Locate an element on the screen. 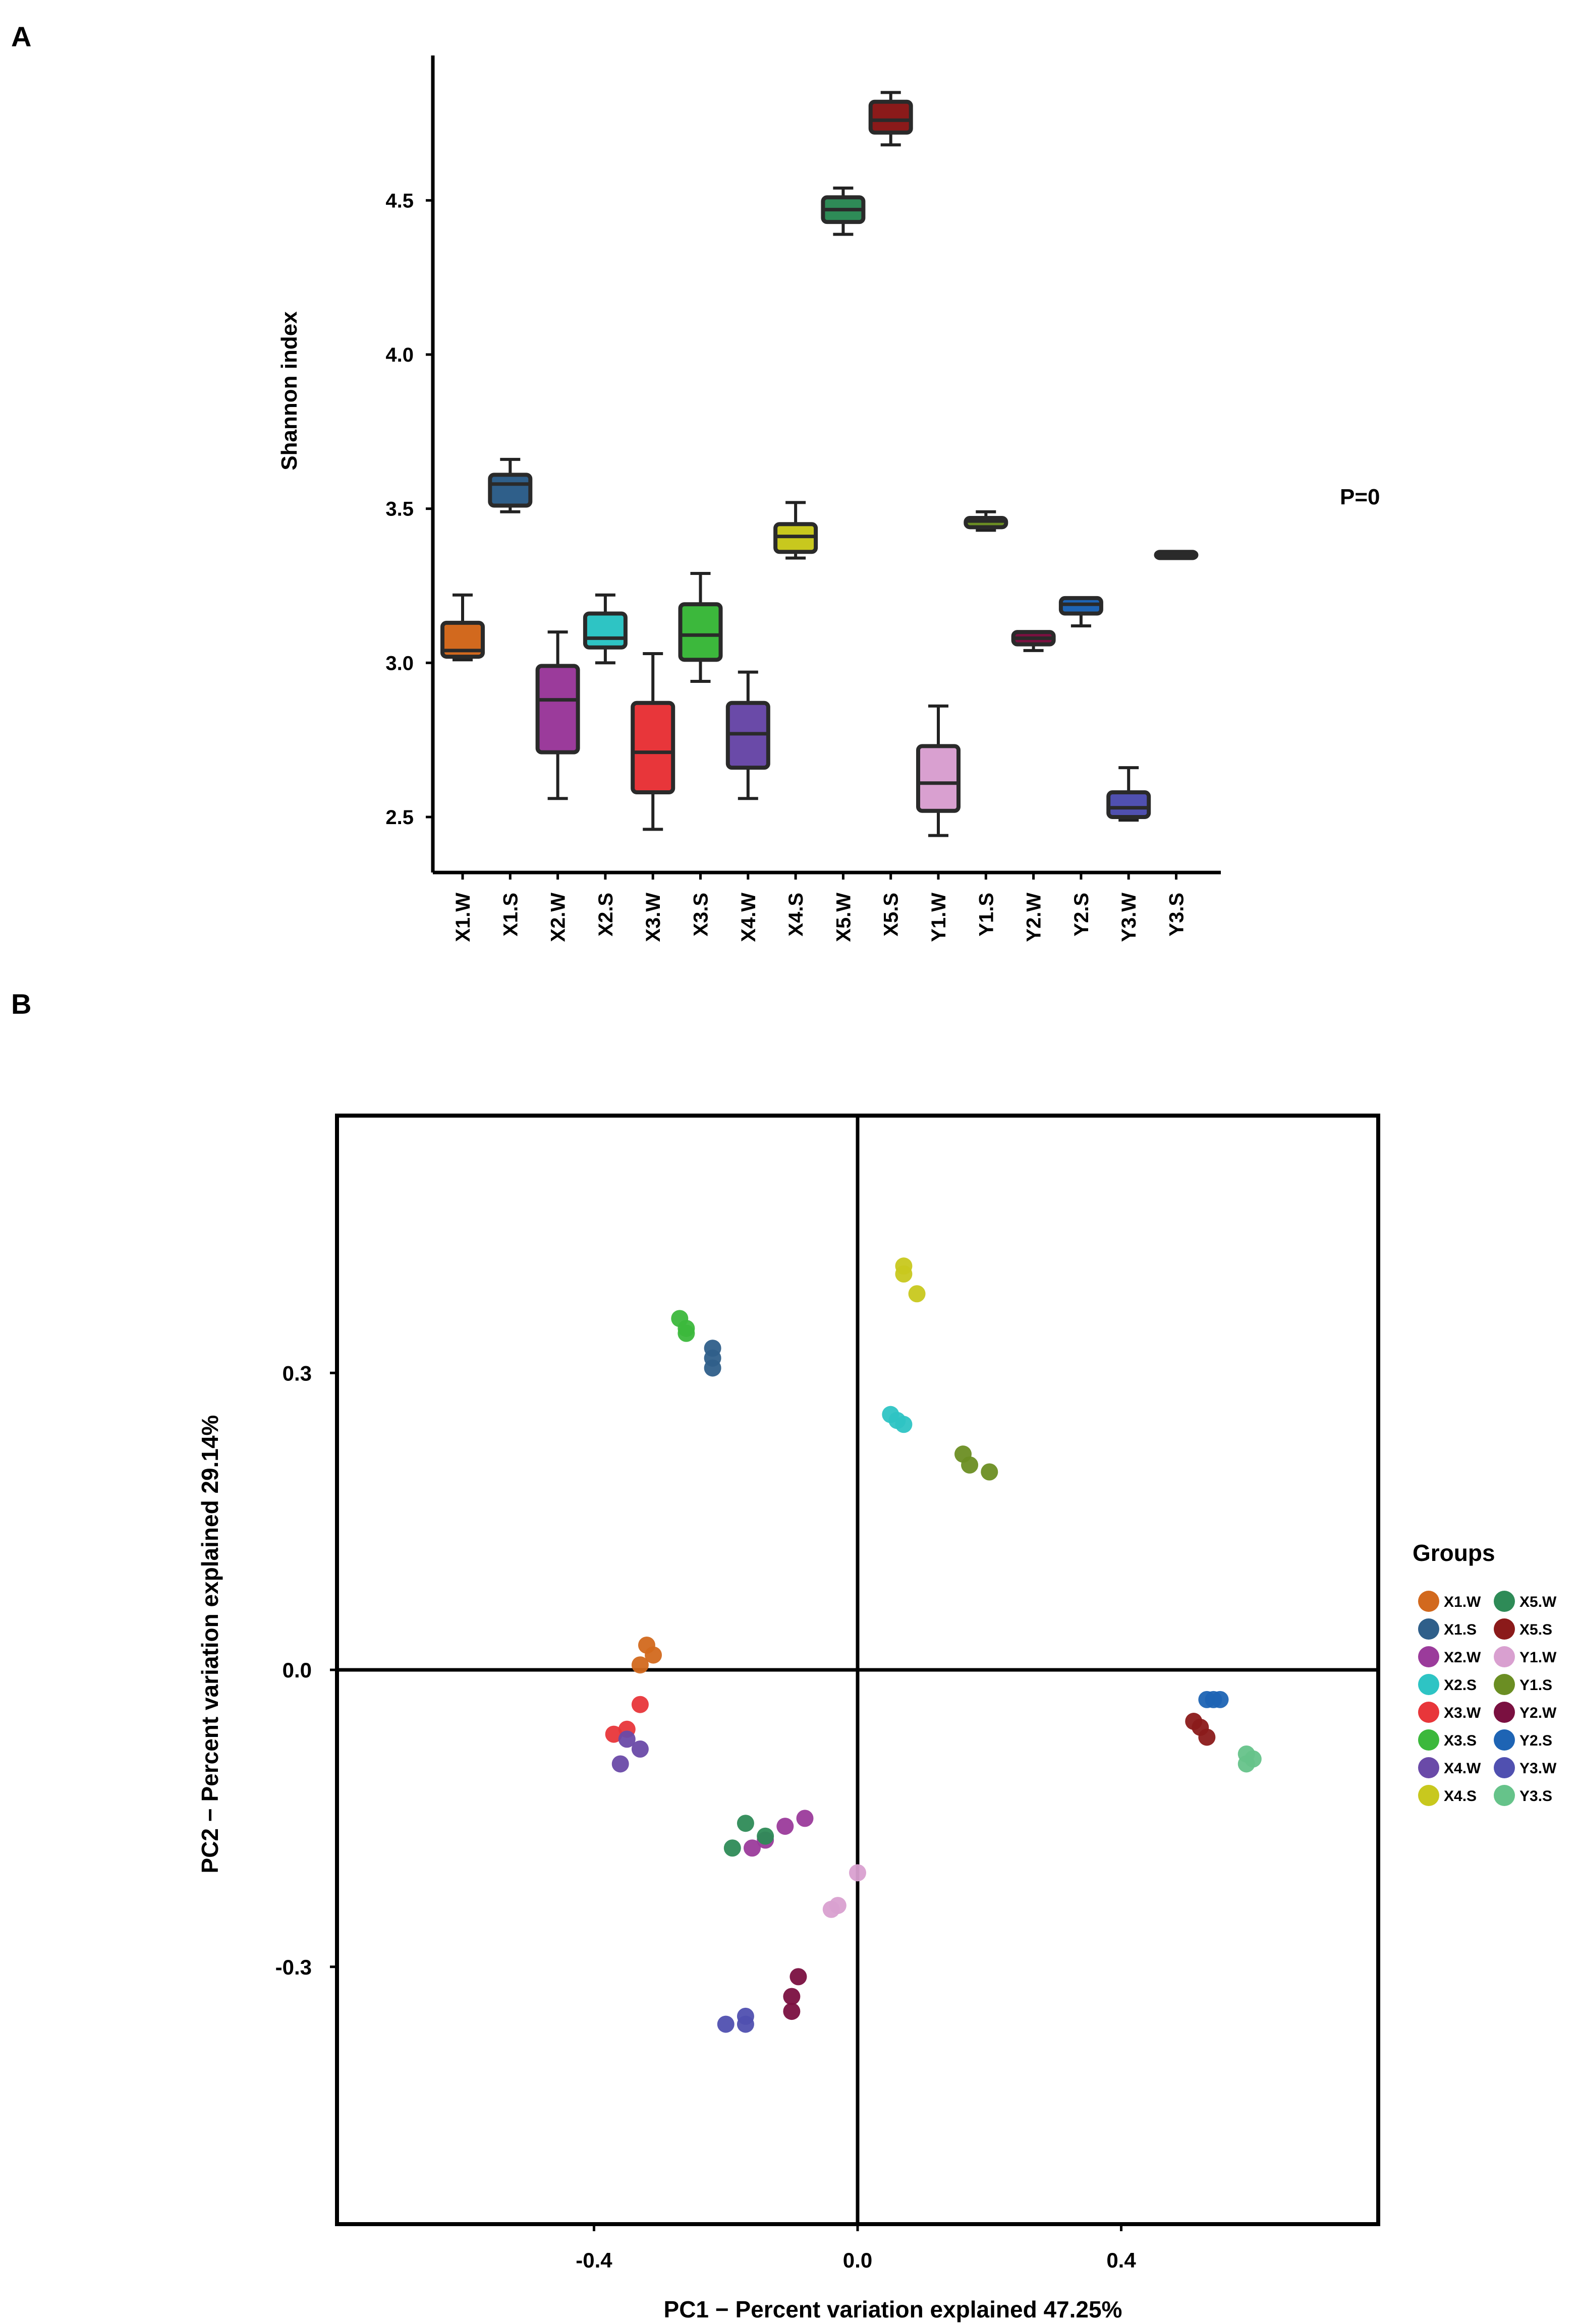 The image size is (1578, 2324). series-x4-w is located at coordinates (630, 1751).